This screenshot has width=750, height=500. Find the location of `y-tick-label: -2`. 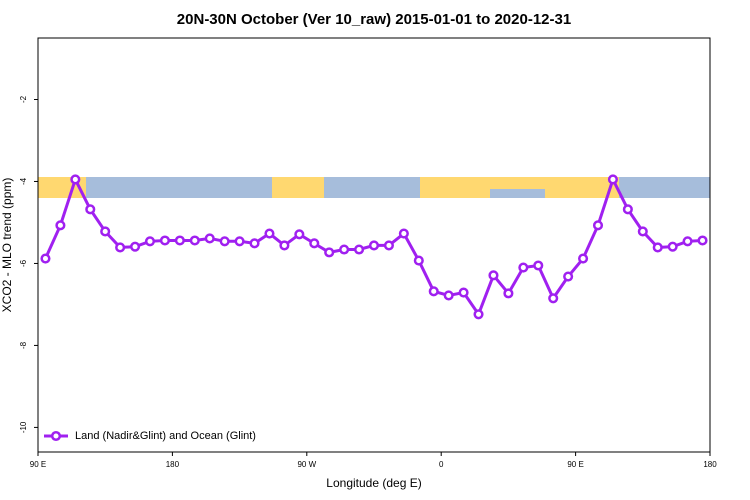

y-tick-label: -2 is located at coordinates (23, 99).